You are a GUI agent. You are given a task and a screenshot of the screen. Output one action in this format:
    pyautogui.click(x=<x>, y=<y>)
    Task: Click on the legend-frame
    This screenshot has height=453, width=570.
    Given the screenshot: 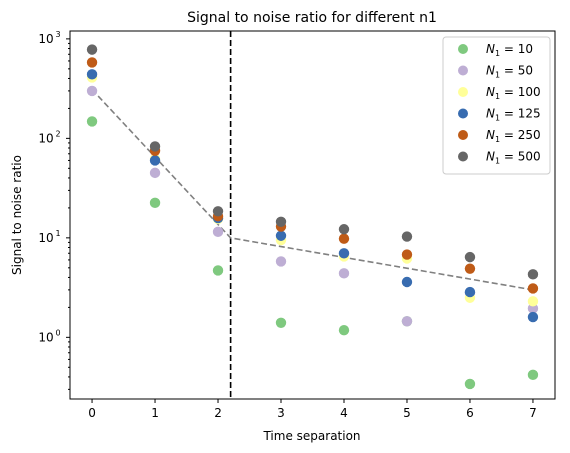 What is the action you would take?
    pyautogui.click(x=496, y=105)
    